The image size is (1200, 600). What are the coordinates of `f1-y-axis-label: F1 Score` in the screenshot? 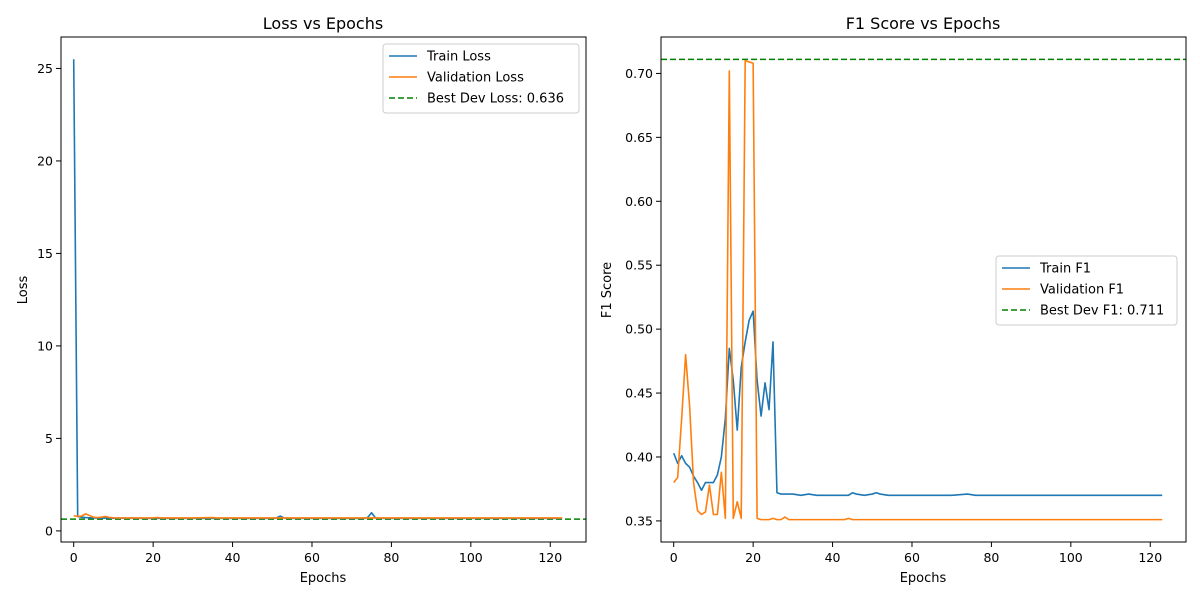 It's located at (607, 290).